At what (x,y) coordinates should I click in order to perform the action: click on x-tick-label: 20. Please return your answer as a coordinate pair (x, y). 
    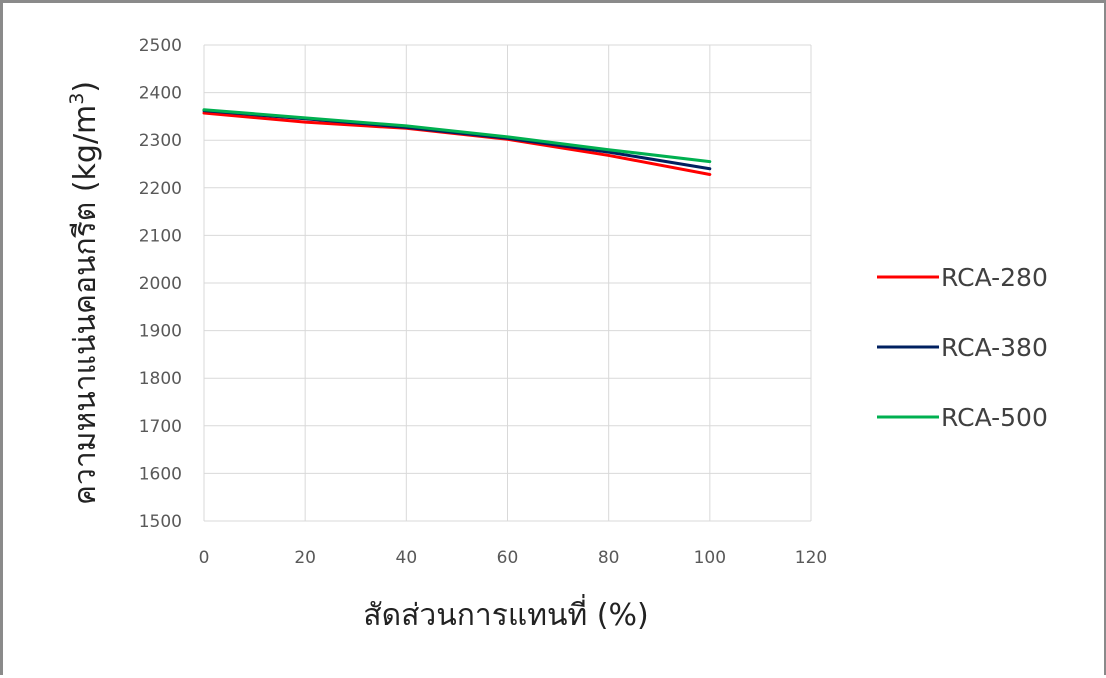
    Looking at the image, I should click on (305, 558).